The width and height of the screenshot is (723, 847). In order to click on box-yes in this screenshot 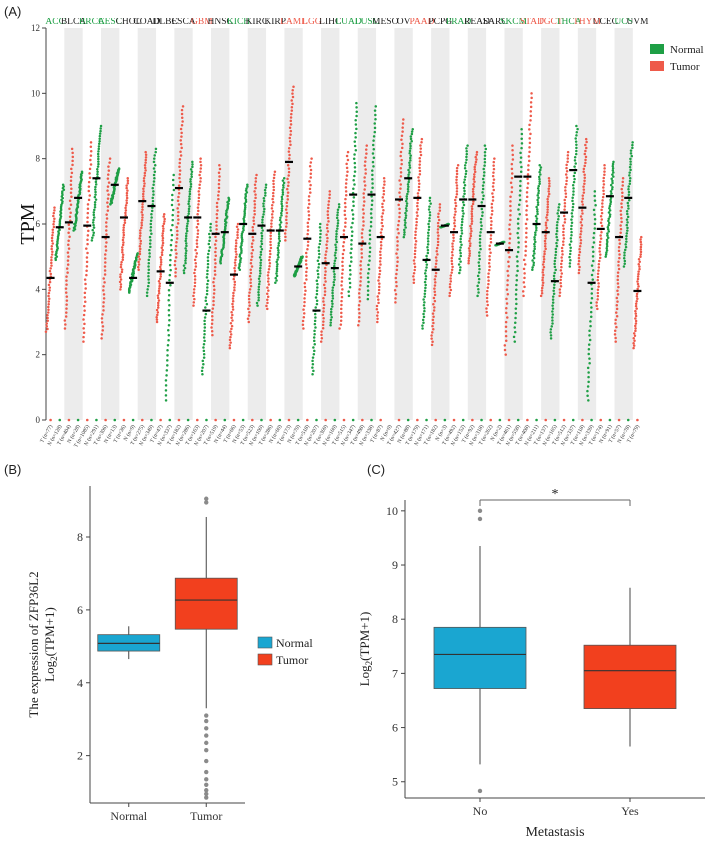, I will do `click(630, 677)`.